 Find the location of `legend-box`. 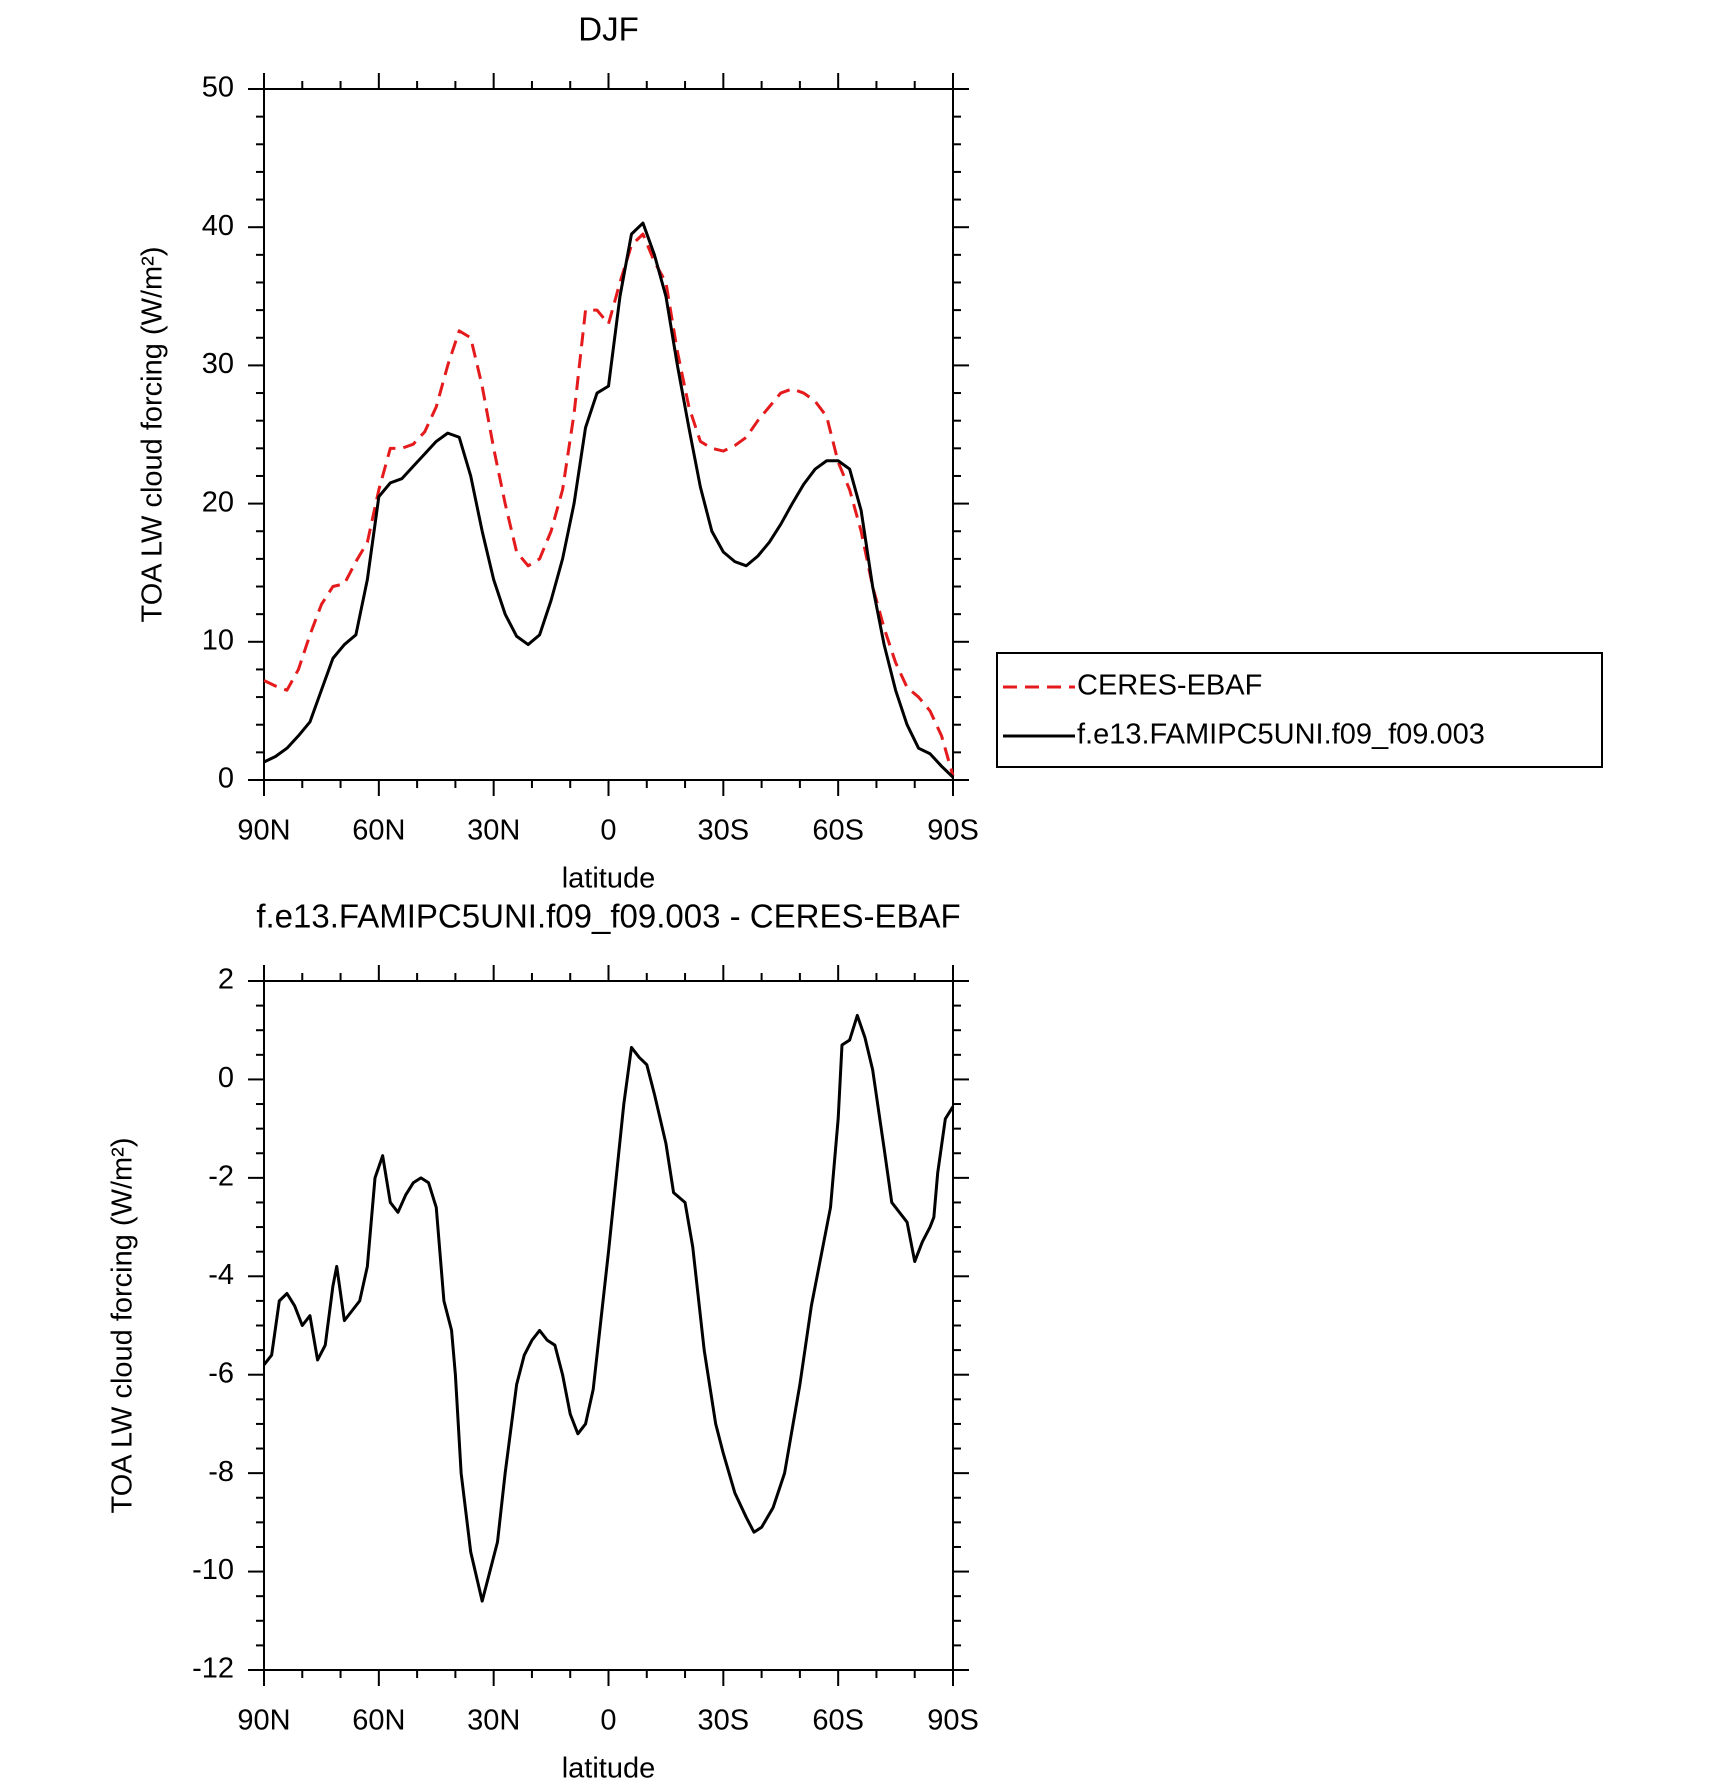

legend-box is located at coordinates (1299, 710).